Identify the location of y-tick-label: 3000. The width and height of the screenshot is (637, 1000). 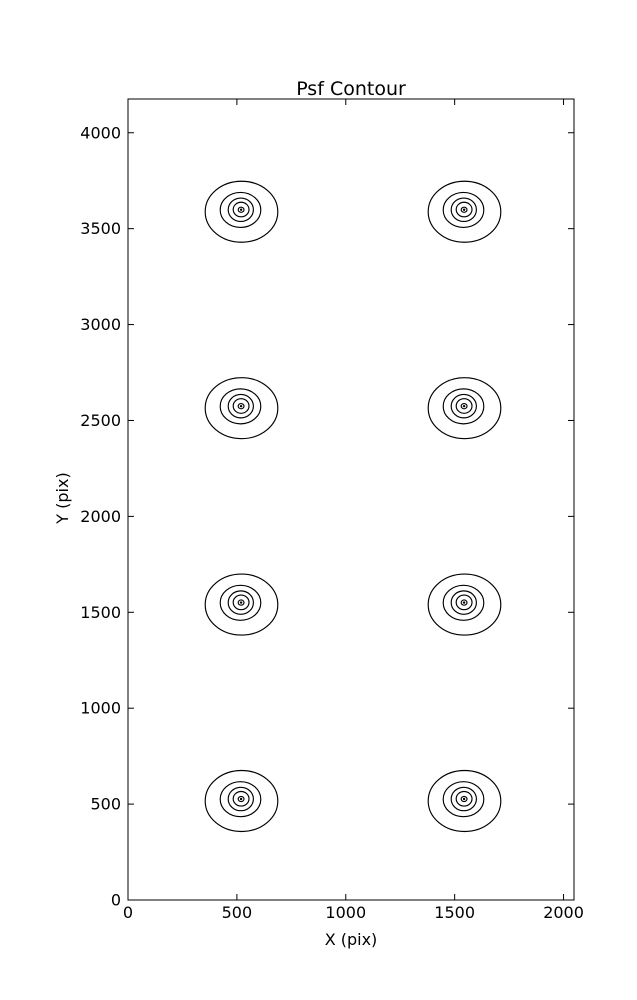
(100, 324).